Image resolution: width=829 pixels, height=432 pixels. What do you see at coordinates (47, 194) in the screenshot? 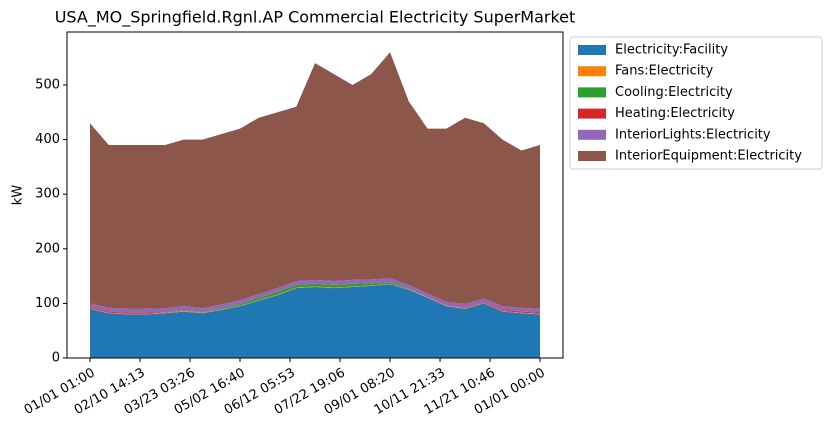
I see `y-tick-label: 300` at bounding box center [47, 194].